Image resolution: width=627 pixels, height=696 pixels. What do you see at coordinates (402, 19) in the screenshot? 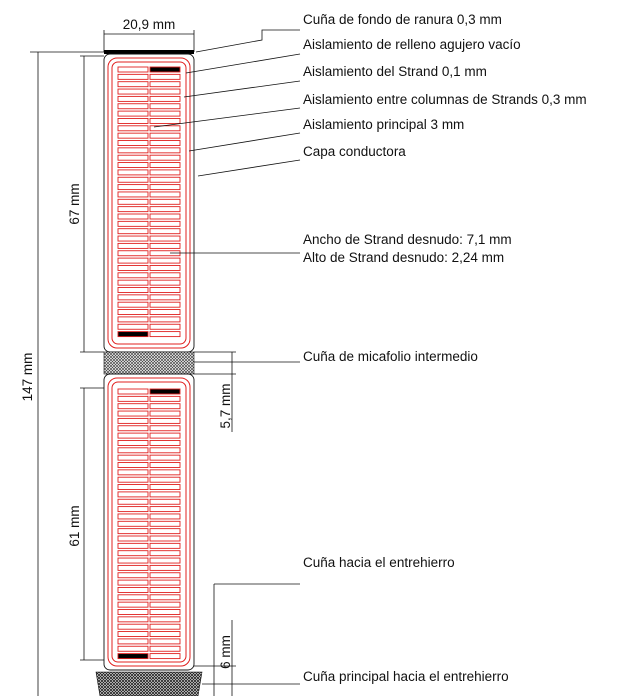
I see `label-slot-bottom-wedge: Cuña de fondo de ranura 0,3 mm` at bounding box center [402, 19].